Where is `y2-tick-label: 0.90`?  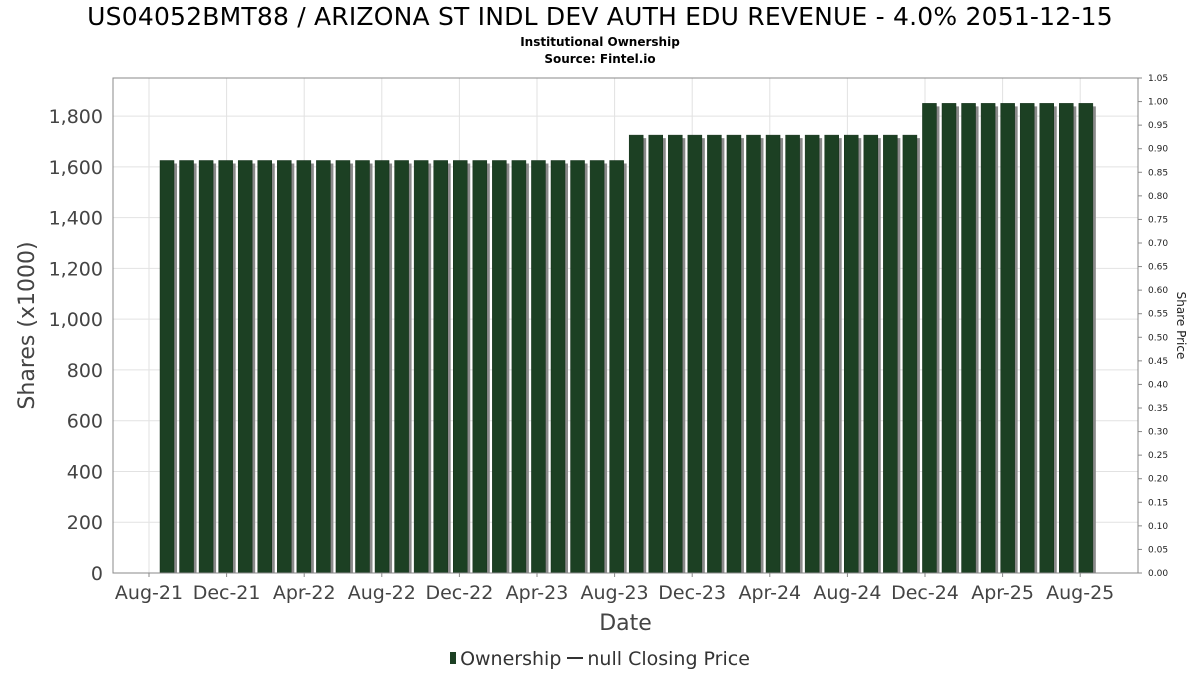 y2-tick-label: 0.90 is located at coordinates (1158, 150).